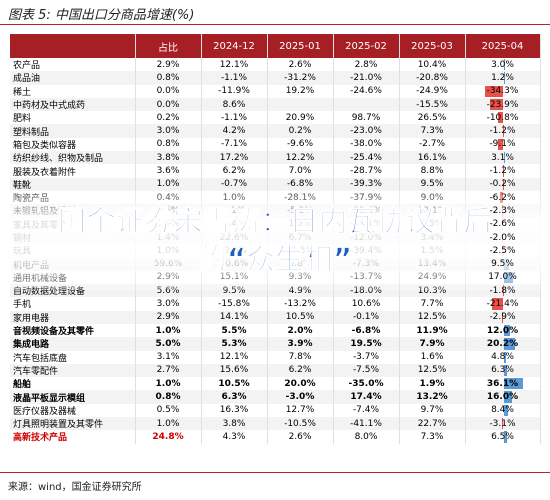  Describe the element at coordinates (275, 424) in the screenshot. I see `table-row: 灯具照明装置及其零件 1.0% 3.8% -10.5% -41.1% 22.7% -3.1%` at that location.